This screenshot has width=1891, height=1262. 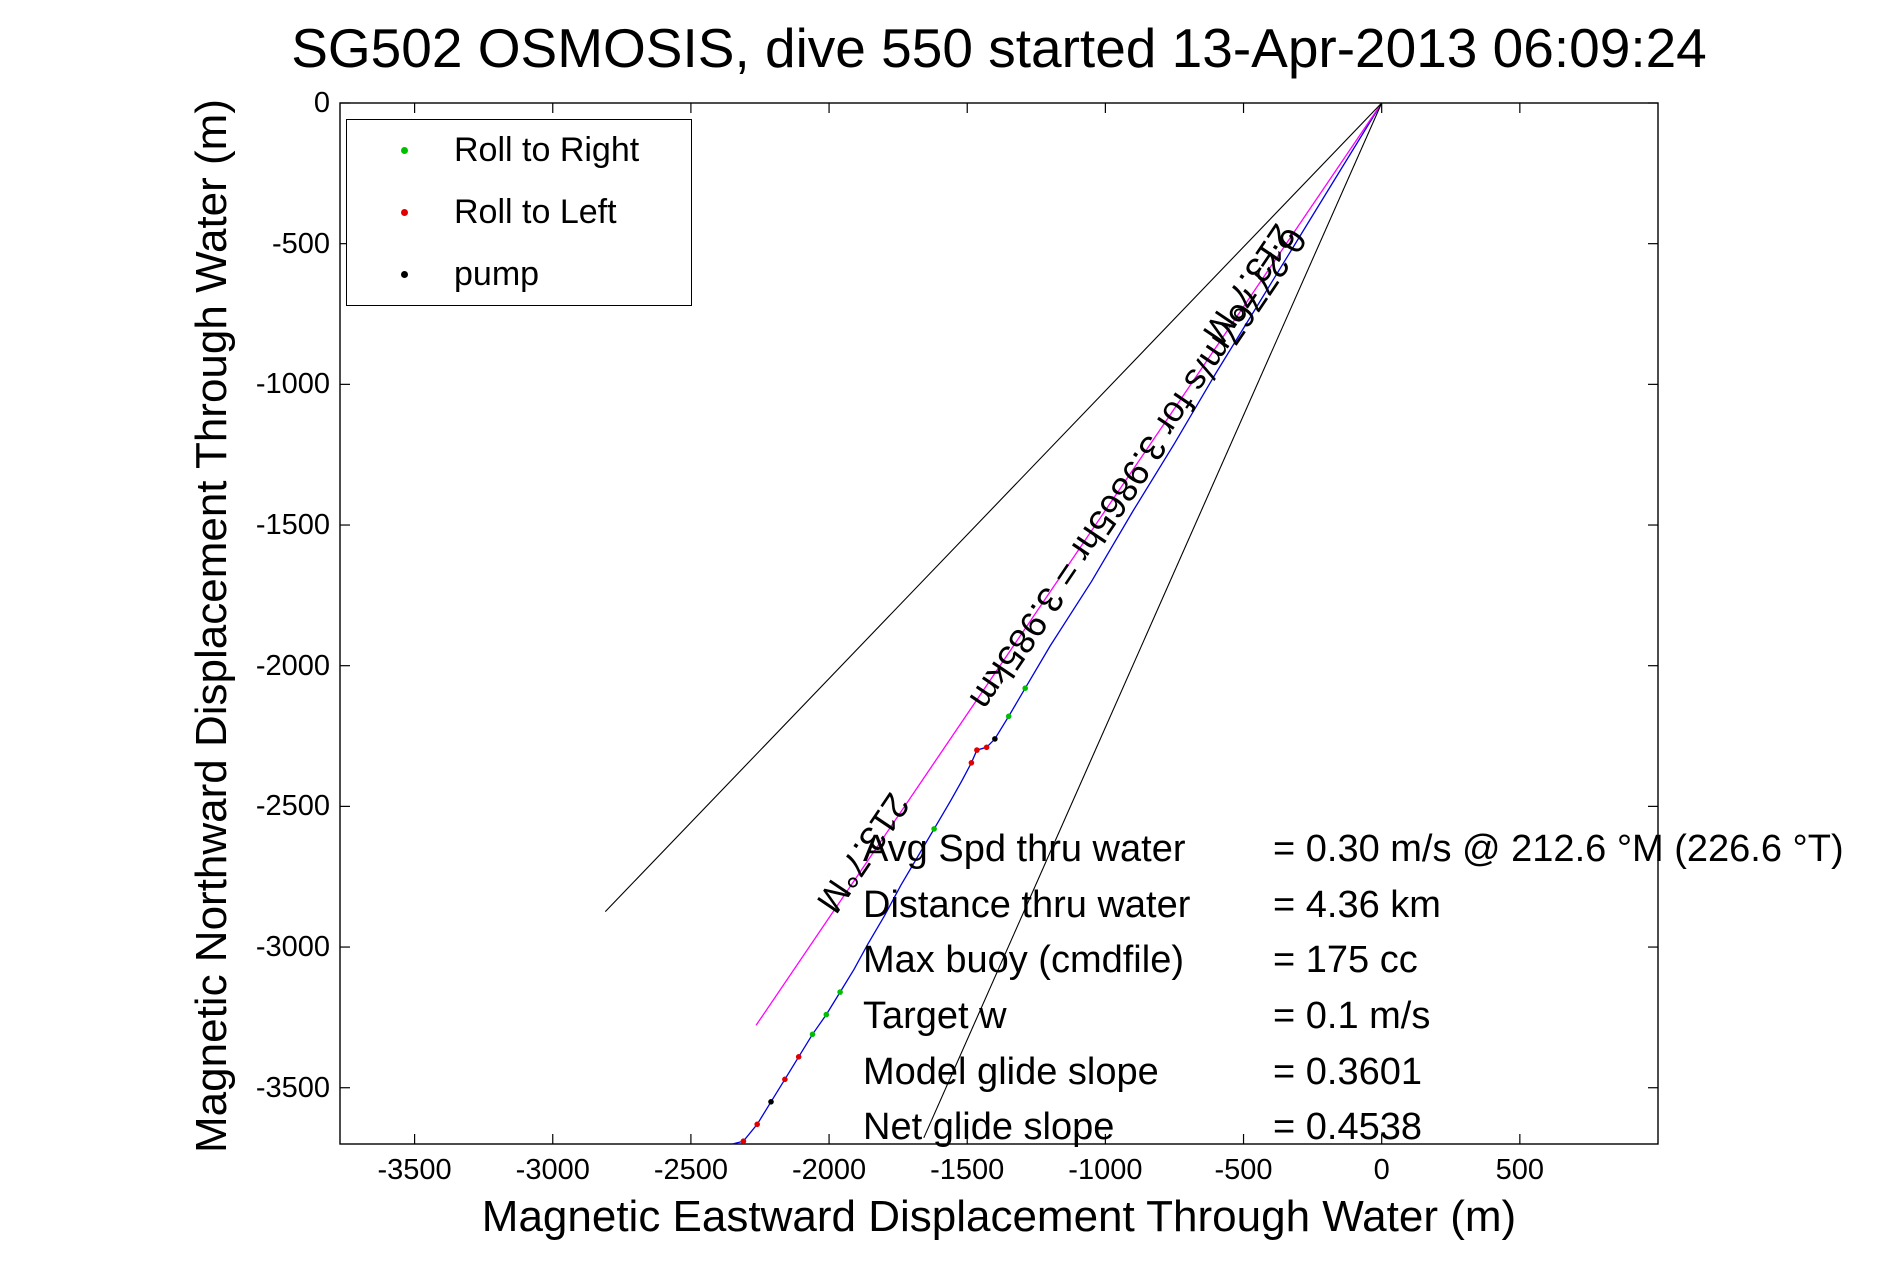 I want to click on legend: Roll to Right Roll to Left pump, so click(x=519, y=212).